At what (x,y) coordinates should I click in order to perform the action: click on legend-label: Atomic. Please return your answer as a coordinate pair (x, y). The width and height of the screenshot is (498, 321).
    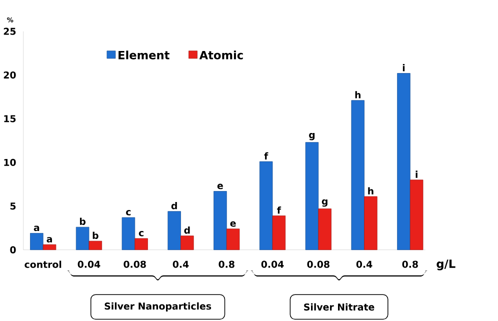
    Looking at the image, I should click on (221, 55).